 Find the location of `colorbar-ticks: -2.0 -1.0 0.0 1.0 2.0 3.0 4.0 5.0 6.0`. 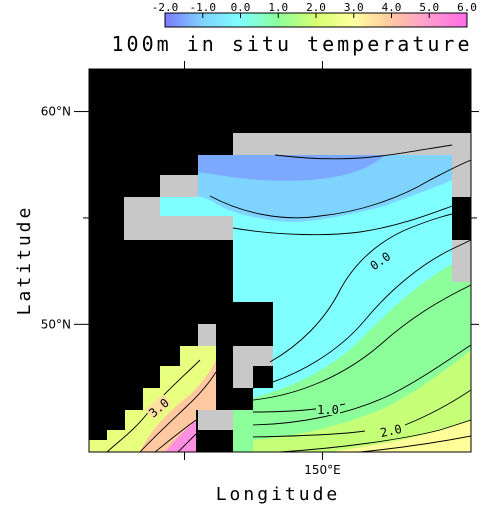

colorbar-ticks: -2.0 -1.0 0.0 1.0 2.0 3.0 4.0 5.0 6.0 is located at coordinates (314, 9).